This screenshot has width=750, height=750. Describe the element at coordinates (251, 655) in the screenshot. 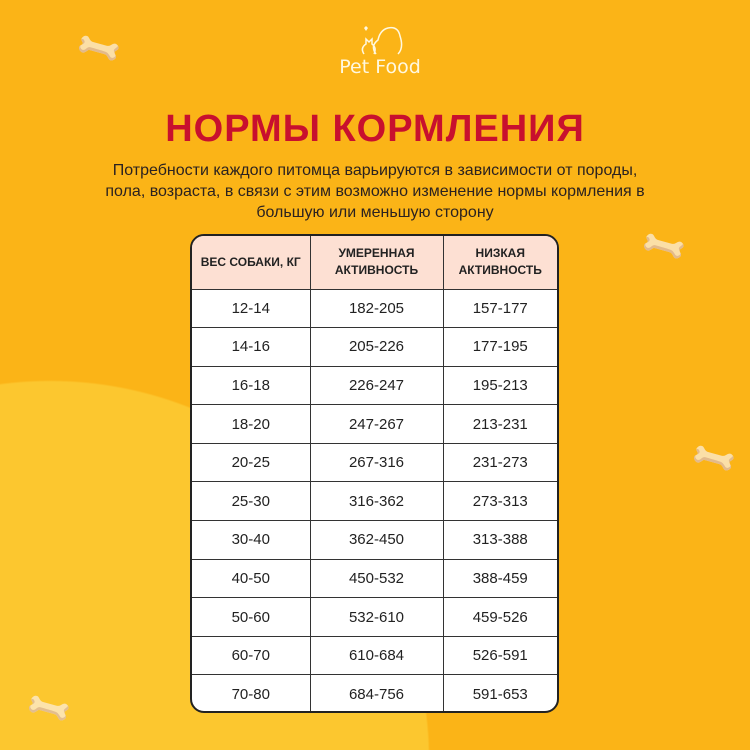

I see `table-cell: 60-70` at that location.